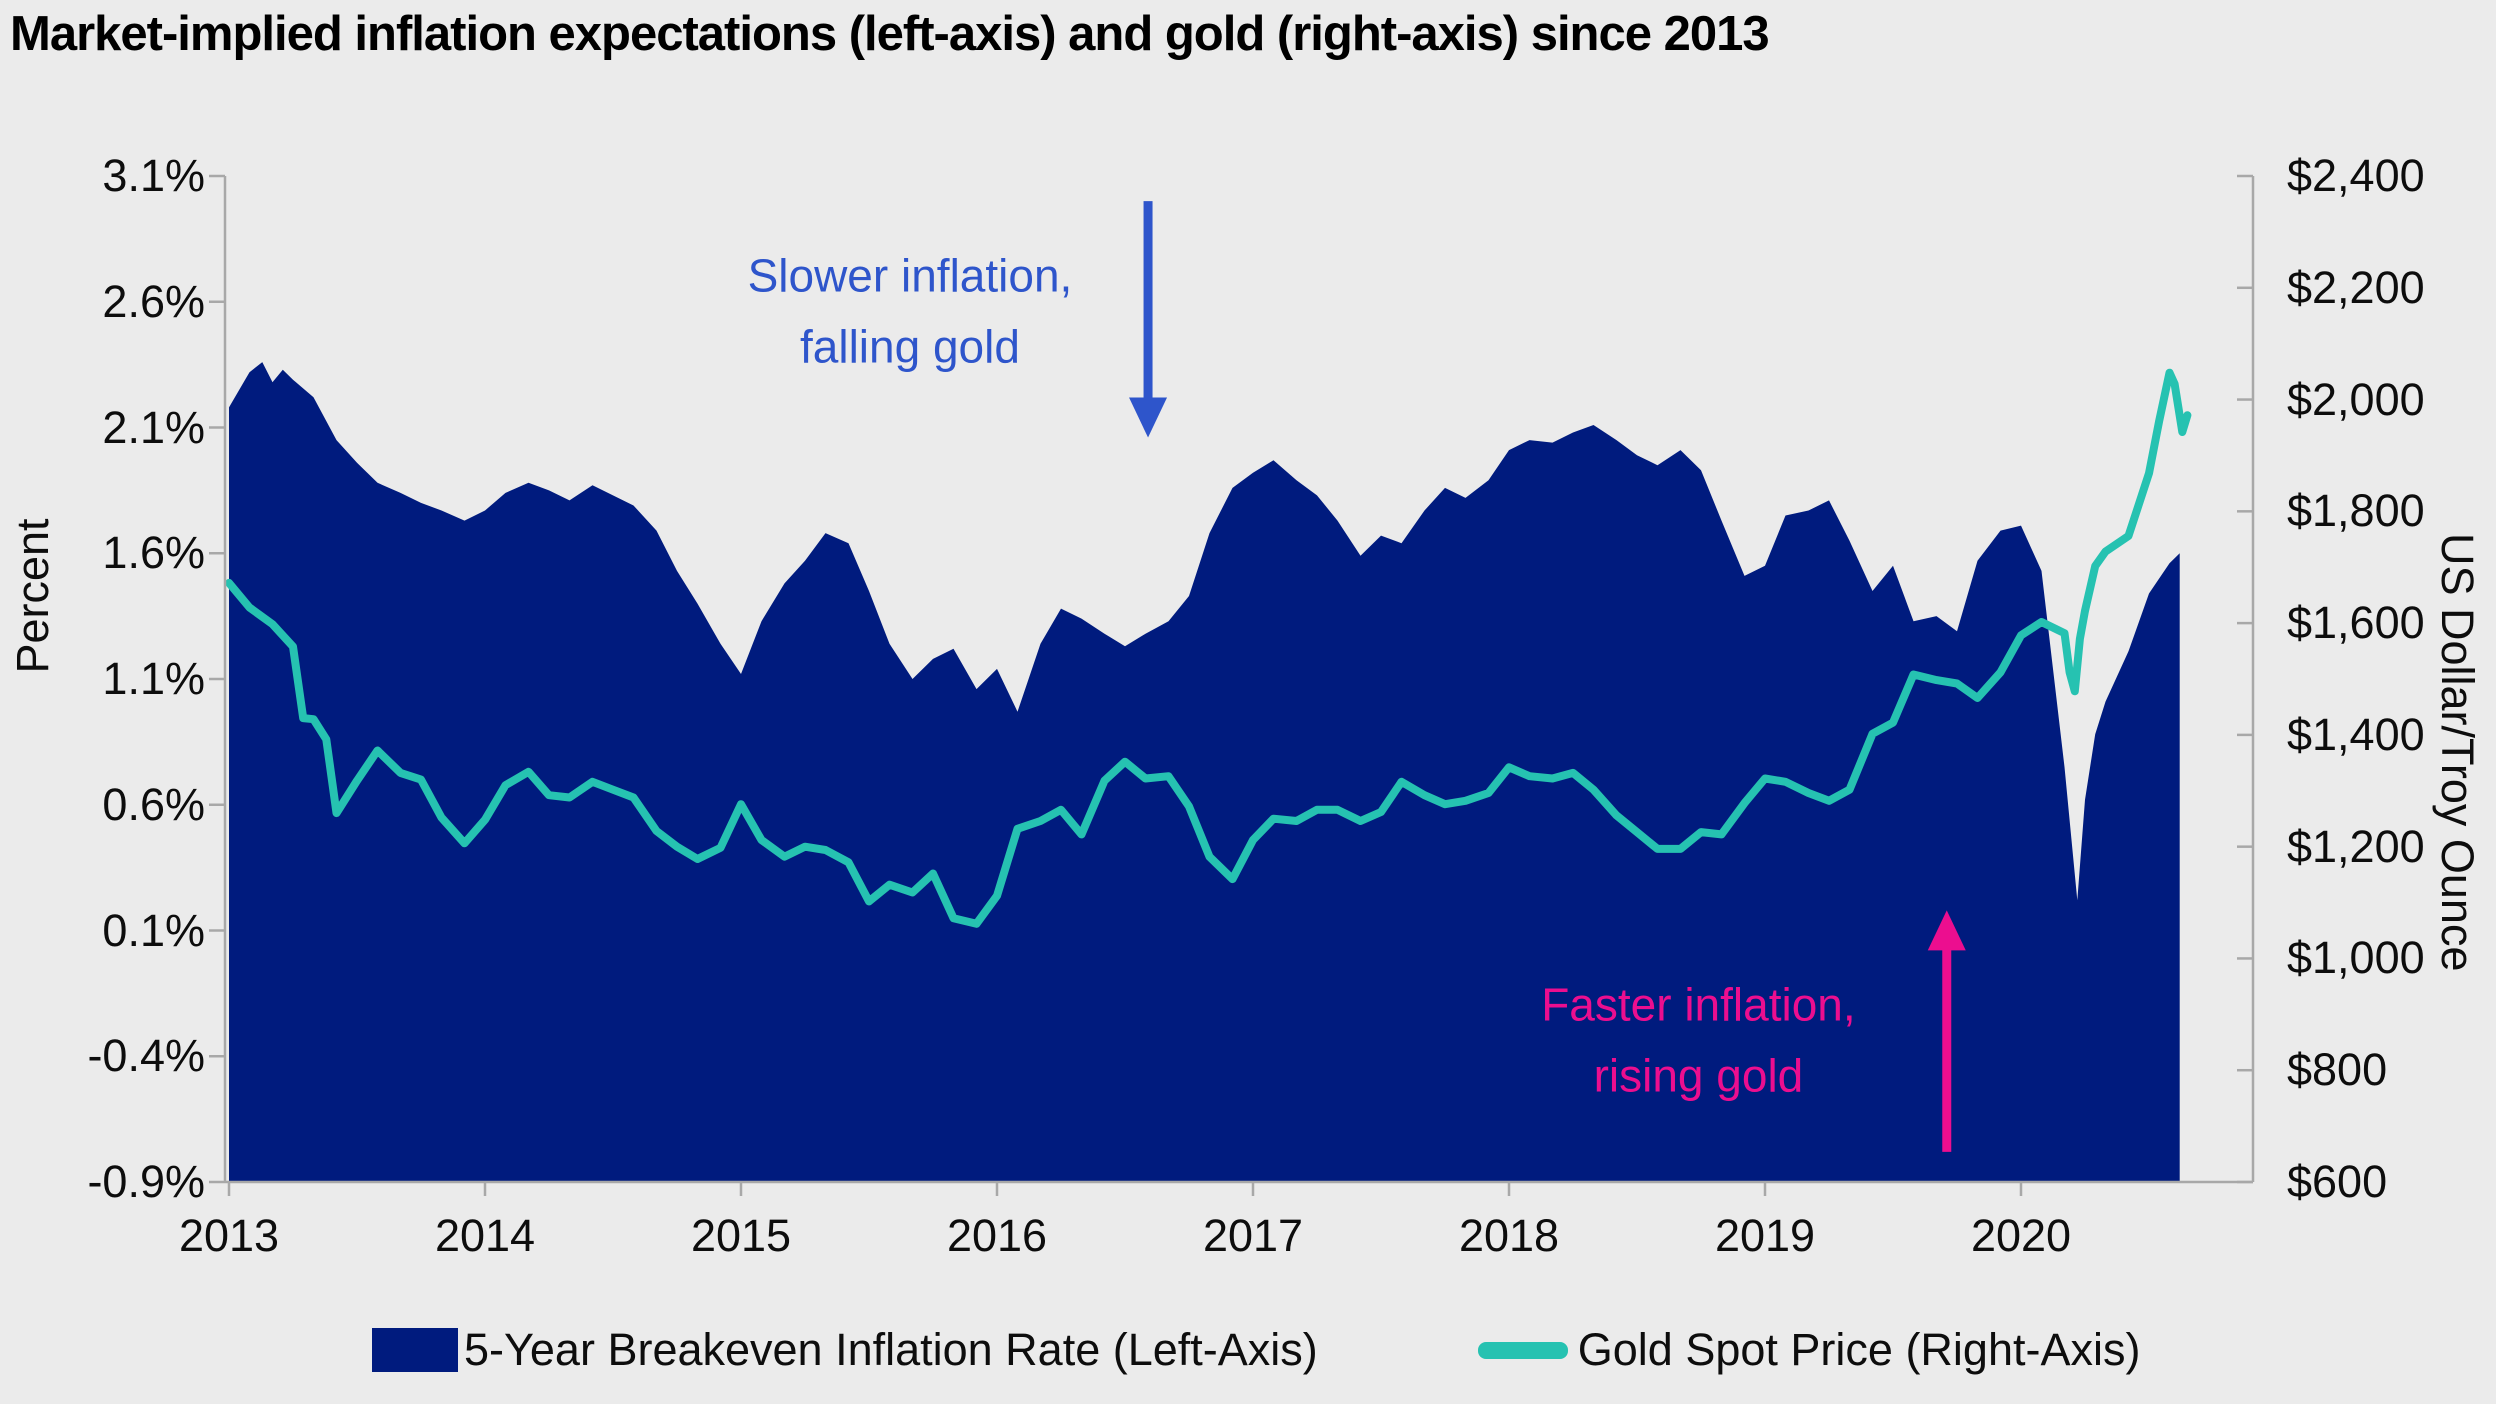 This screenshot has height=1404, width=2496. I want to click on left-axis-tick-label: 0.1%, so click(153, 930).